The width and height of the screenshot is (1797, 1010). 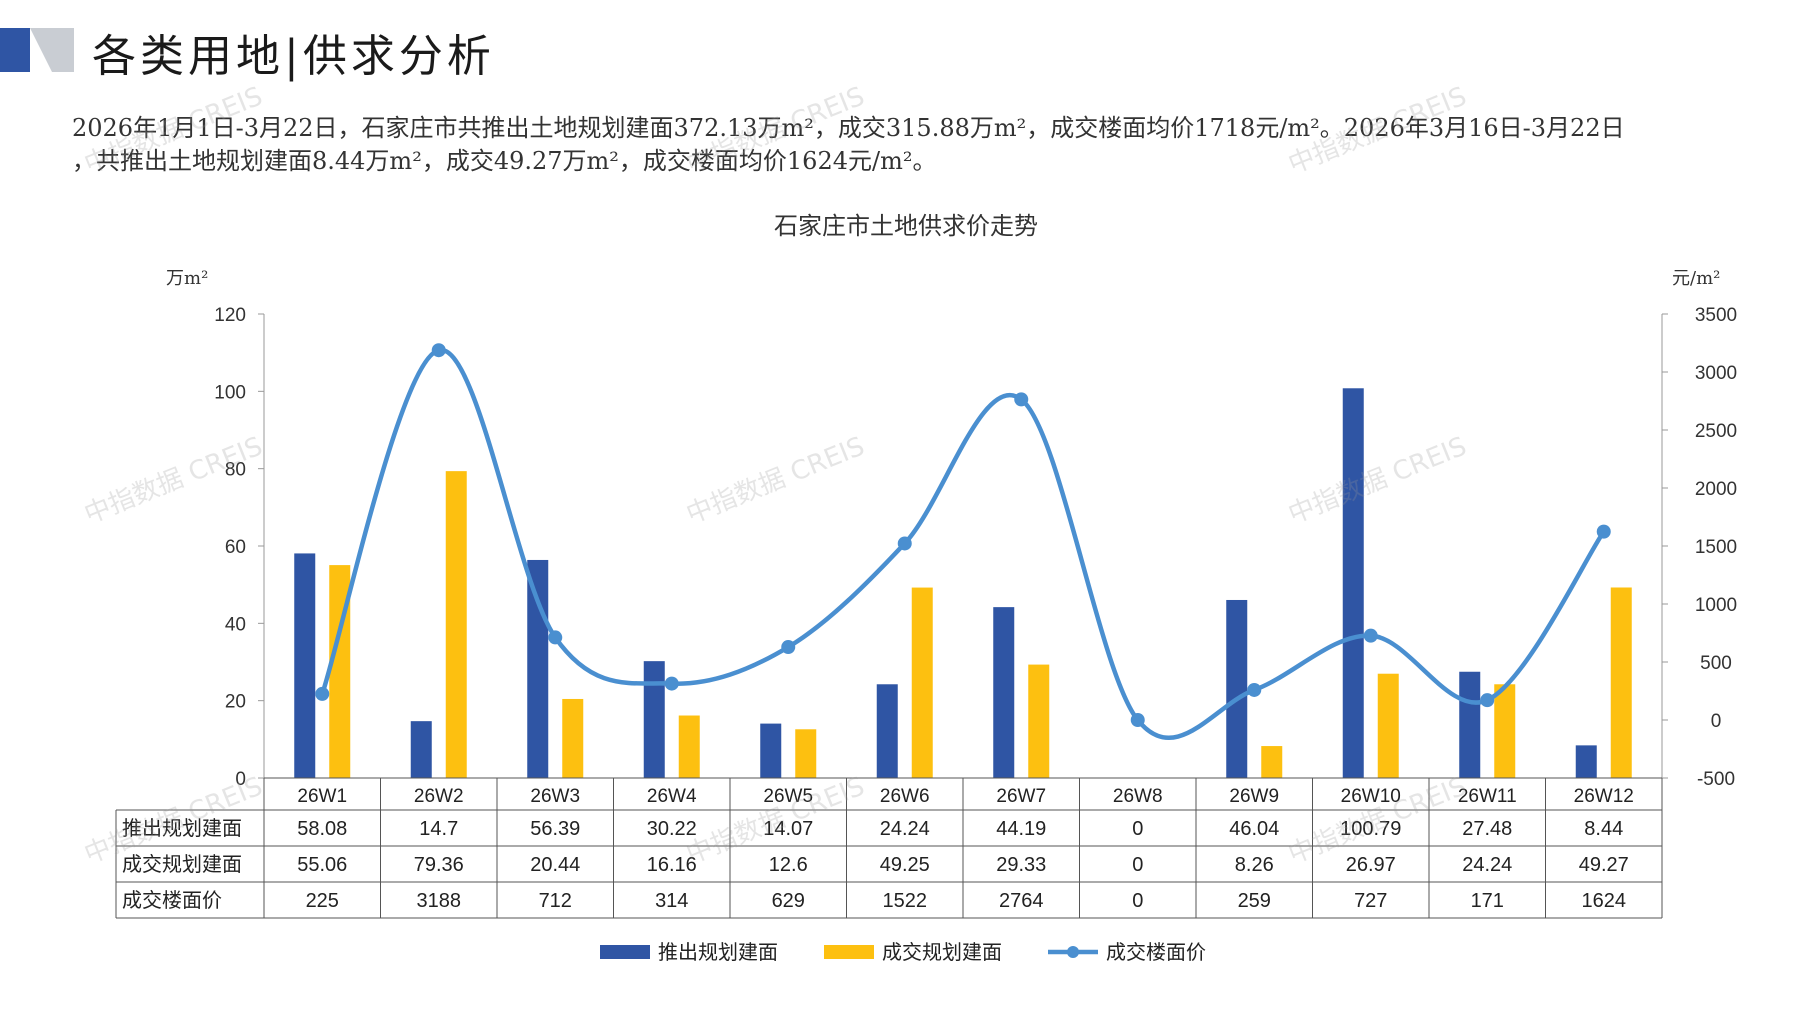 I want to click on data-label: 20.44, so click(x=555, y=865).